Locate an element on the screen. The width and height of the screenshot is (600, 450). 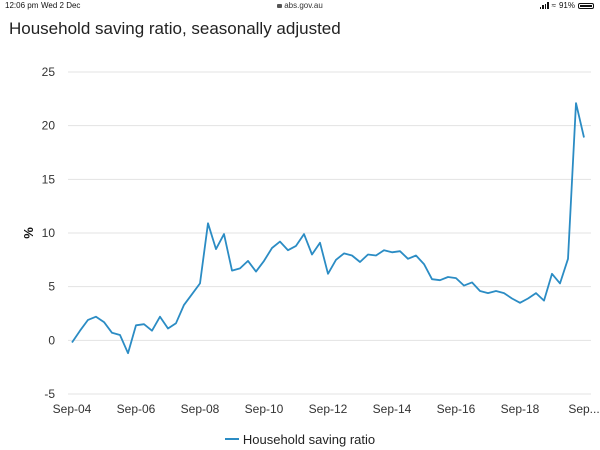
x-tick-label: Sep-14 is located at coordinates (392, 409).